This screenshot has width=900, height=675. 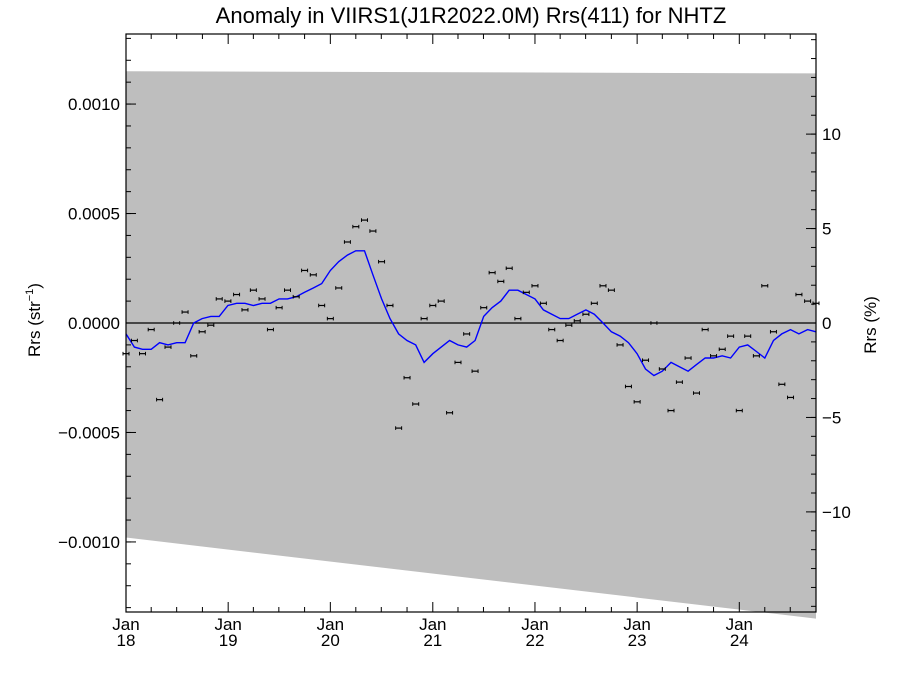 I want to click on y-tick-label: 0.0005, so click(x=94, y=214).